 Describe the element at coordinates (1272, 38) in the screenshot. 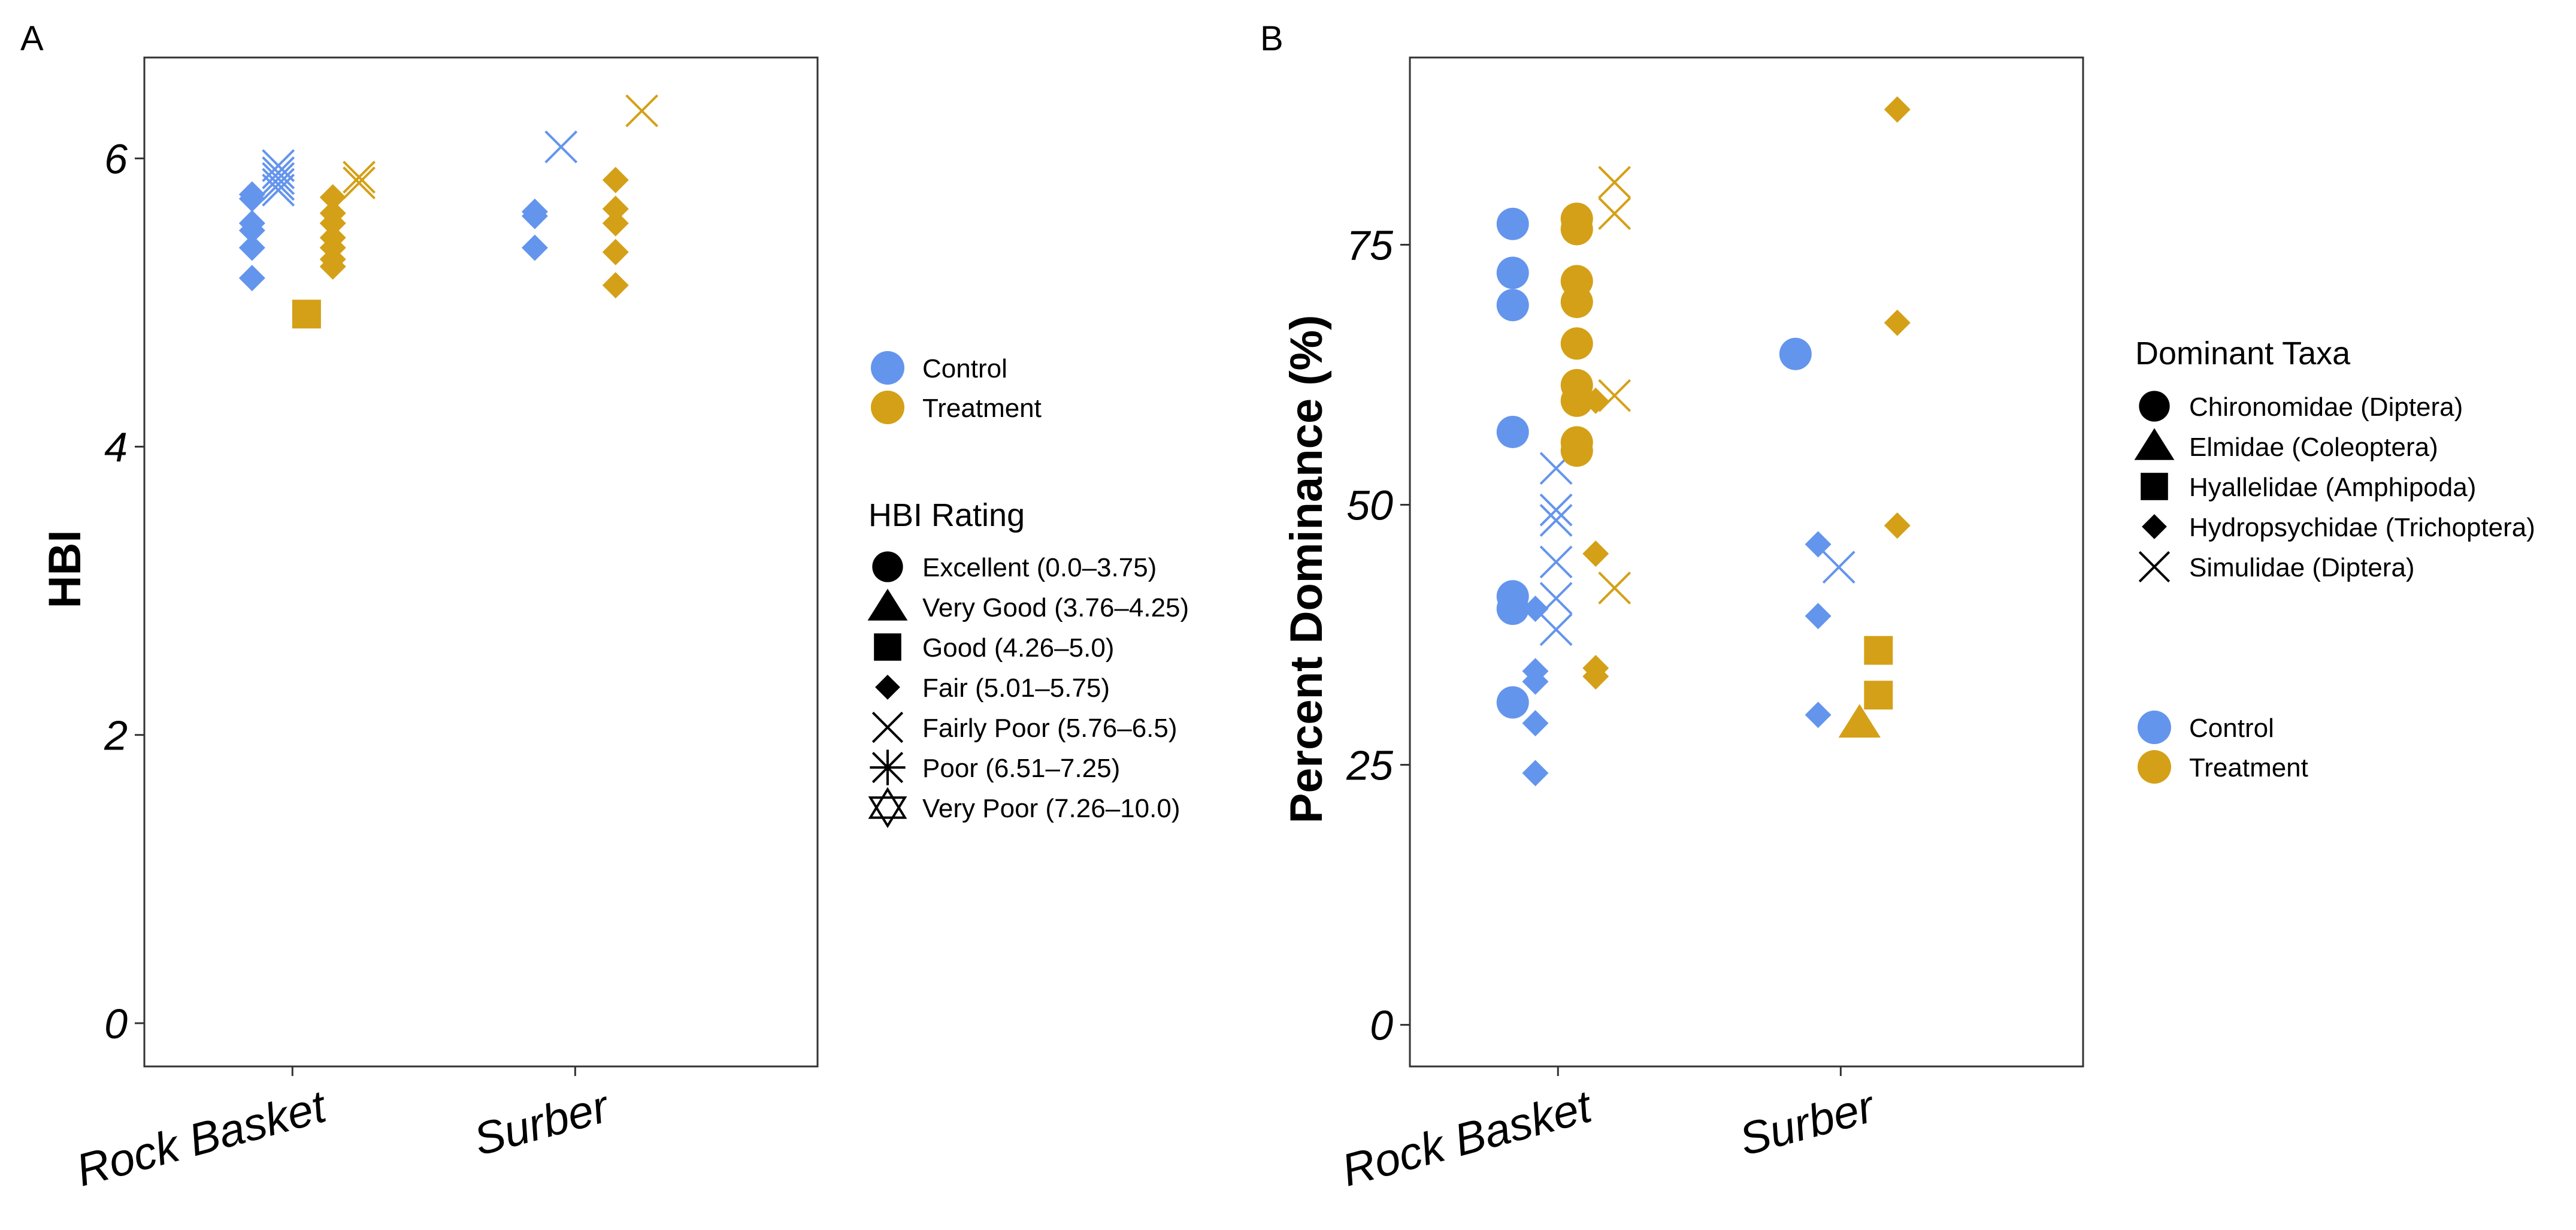

I see `panel-b-letter: B` at that location.